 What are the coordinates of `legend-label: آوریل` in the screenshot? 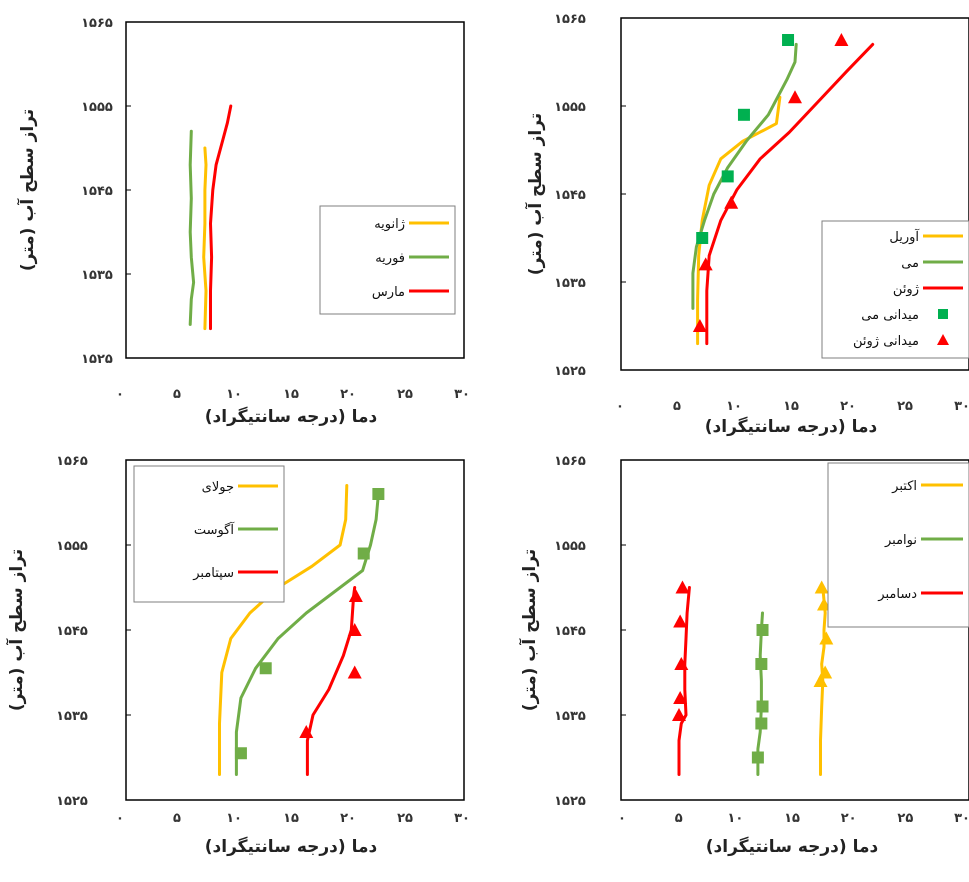 It's located at (904, 236).